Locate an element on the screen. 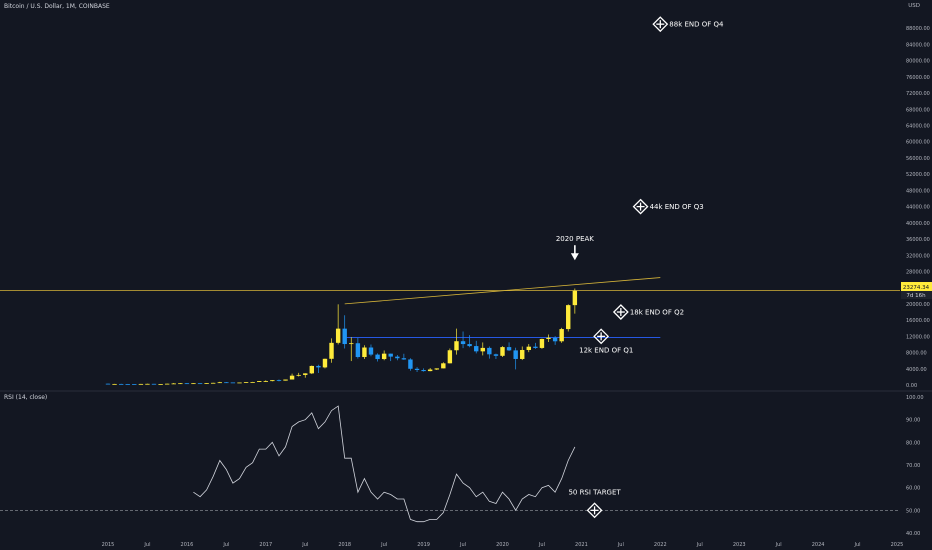 The image size is (932, 550). price-tick-label: 48000.00 is located at coordinates (918, 191).